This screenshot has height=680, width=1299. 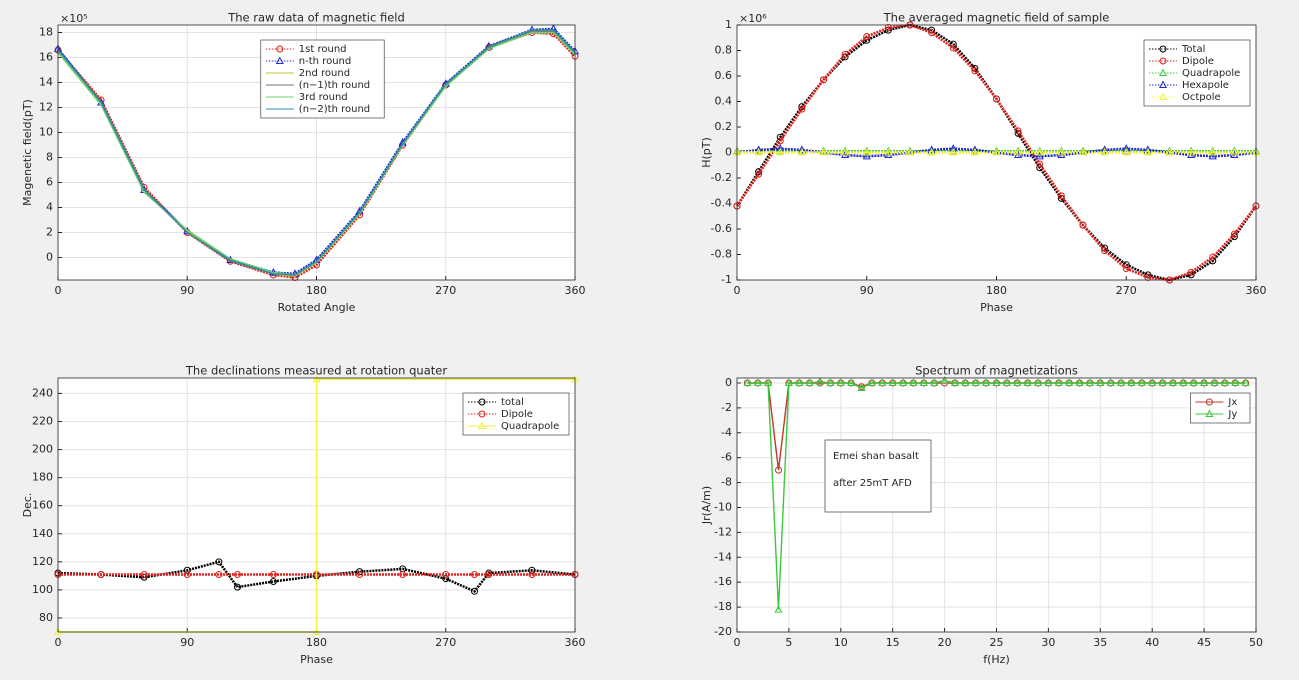 What do you see at coordinates (721, 177) in the screenshot?
I see `y-tick-label: -0.2` at bounding box center [721, 177].